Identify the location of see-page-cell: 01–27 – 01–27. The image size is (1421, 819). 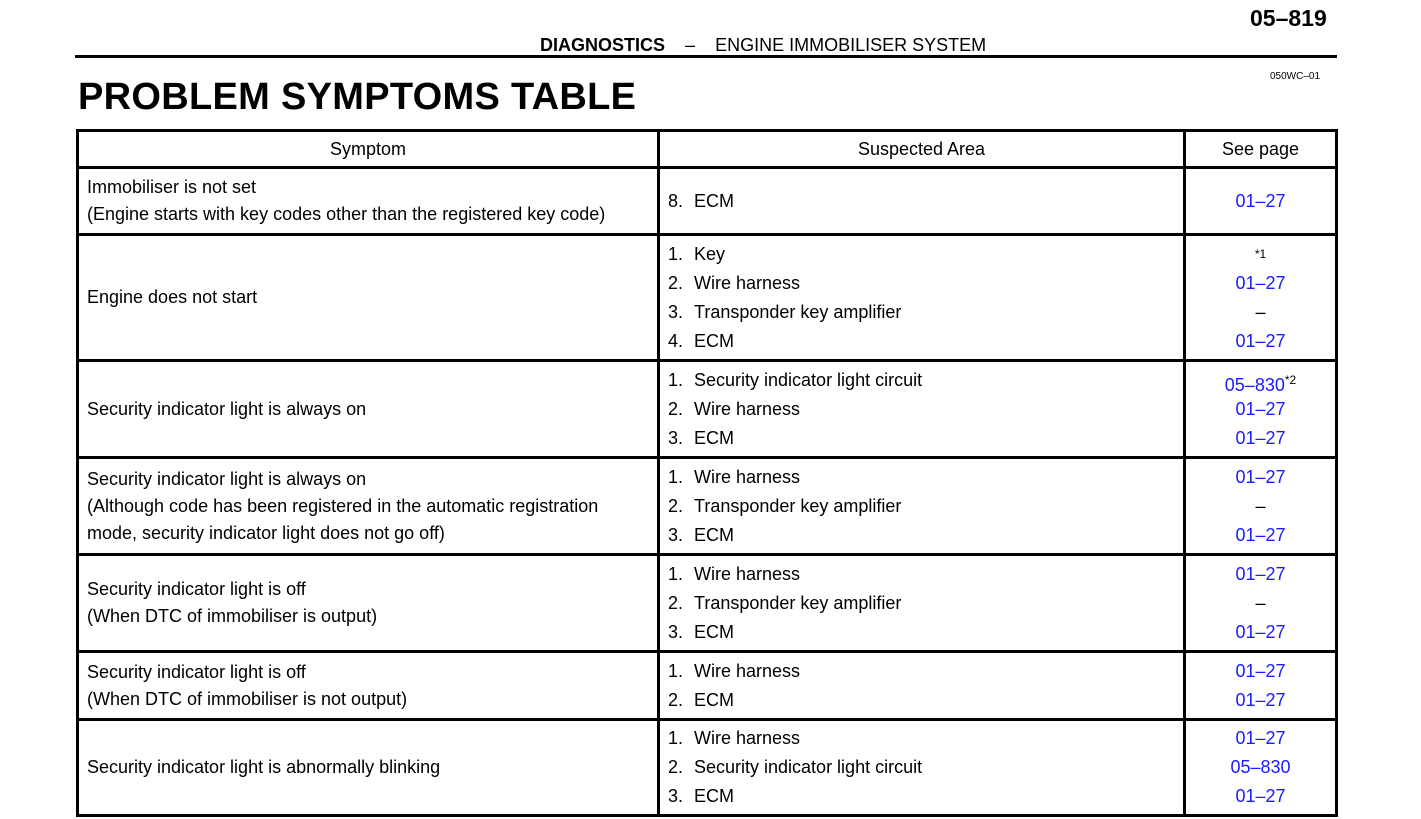
(1260, 603).